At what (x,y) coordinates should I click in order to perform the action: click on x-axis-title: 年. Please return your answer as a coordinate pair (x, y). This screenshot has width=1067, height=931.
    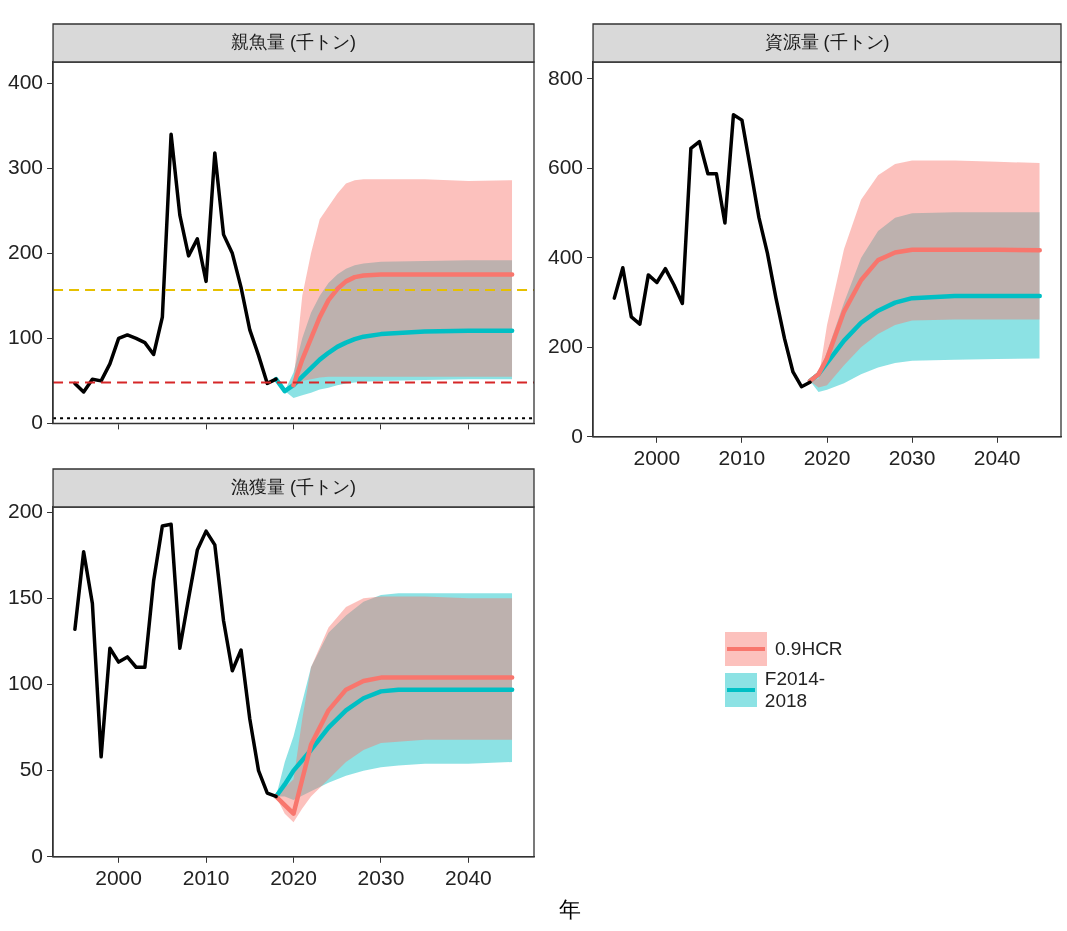
    Looking at the image, I should click on (570, 910).